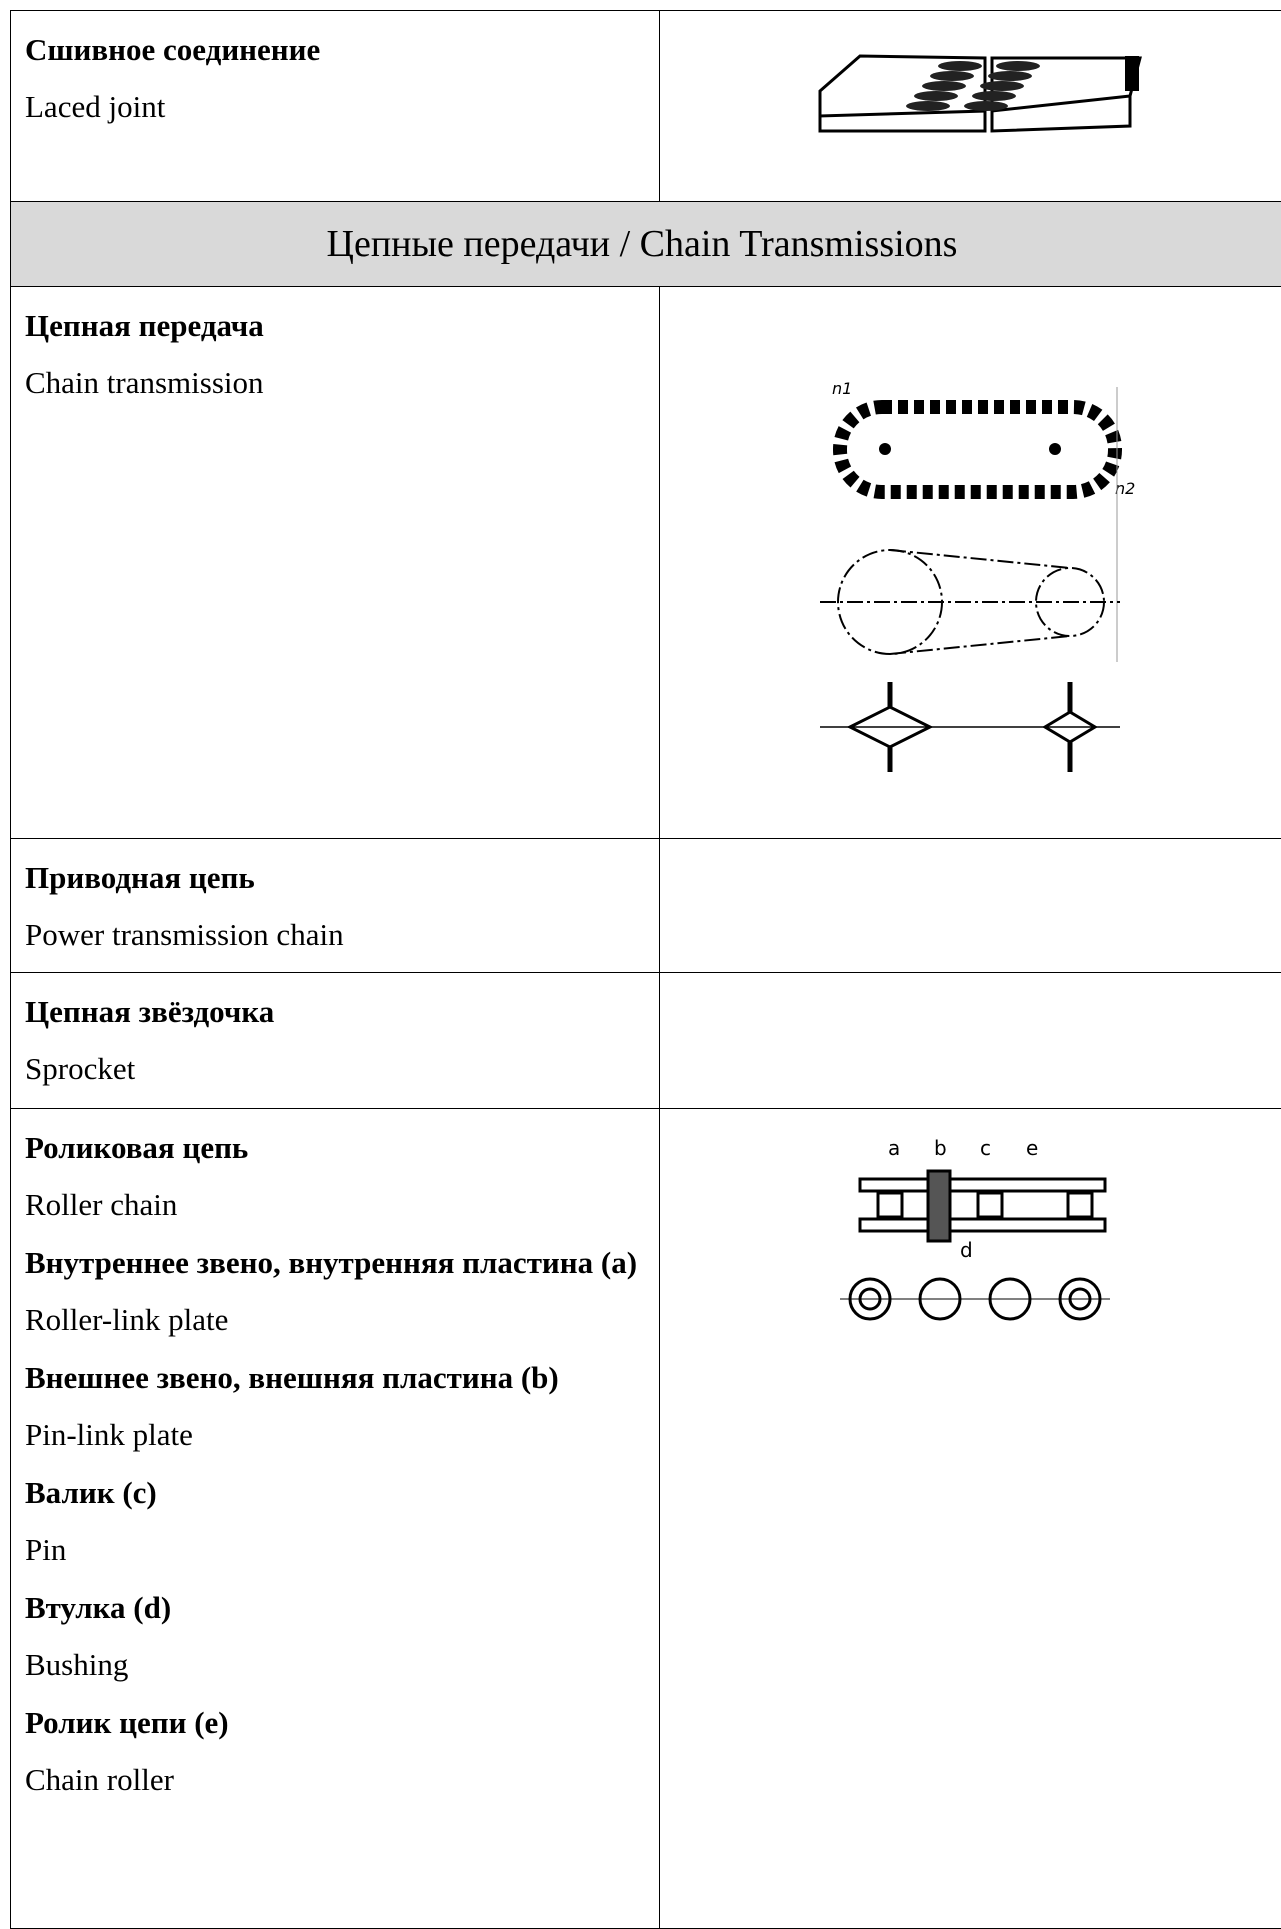 The width and height of the screenshot is (1281, 1929). I want to click on table-row: Цепные передачи / Chain Transmissions, so click(646, 244).